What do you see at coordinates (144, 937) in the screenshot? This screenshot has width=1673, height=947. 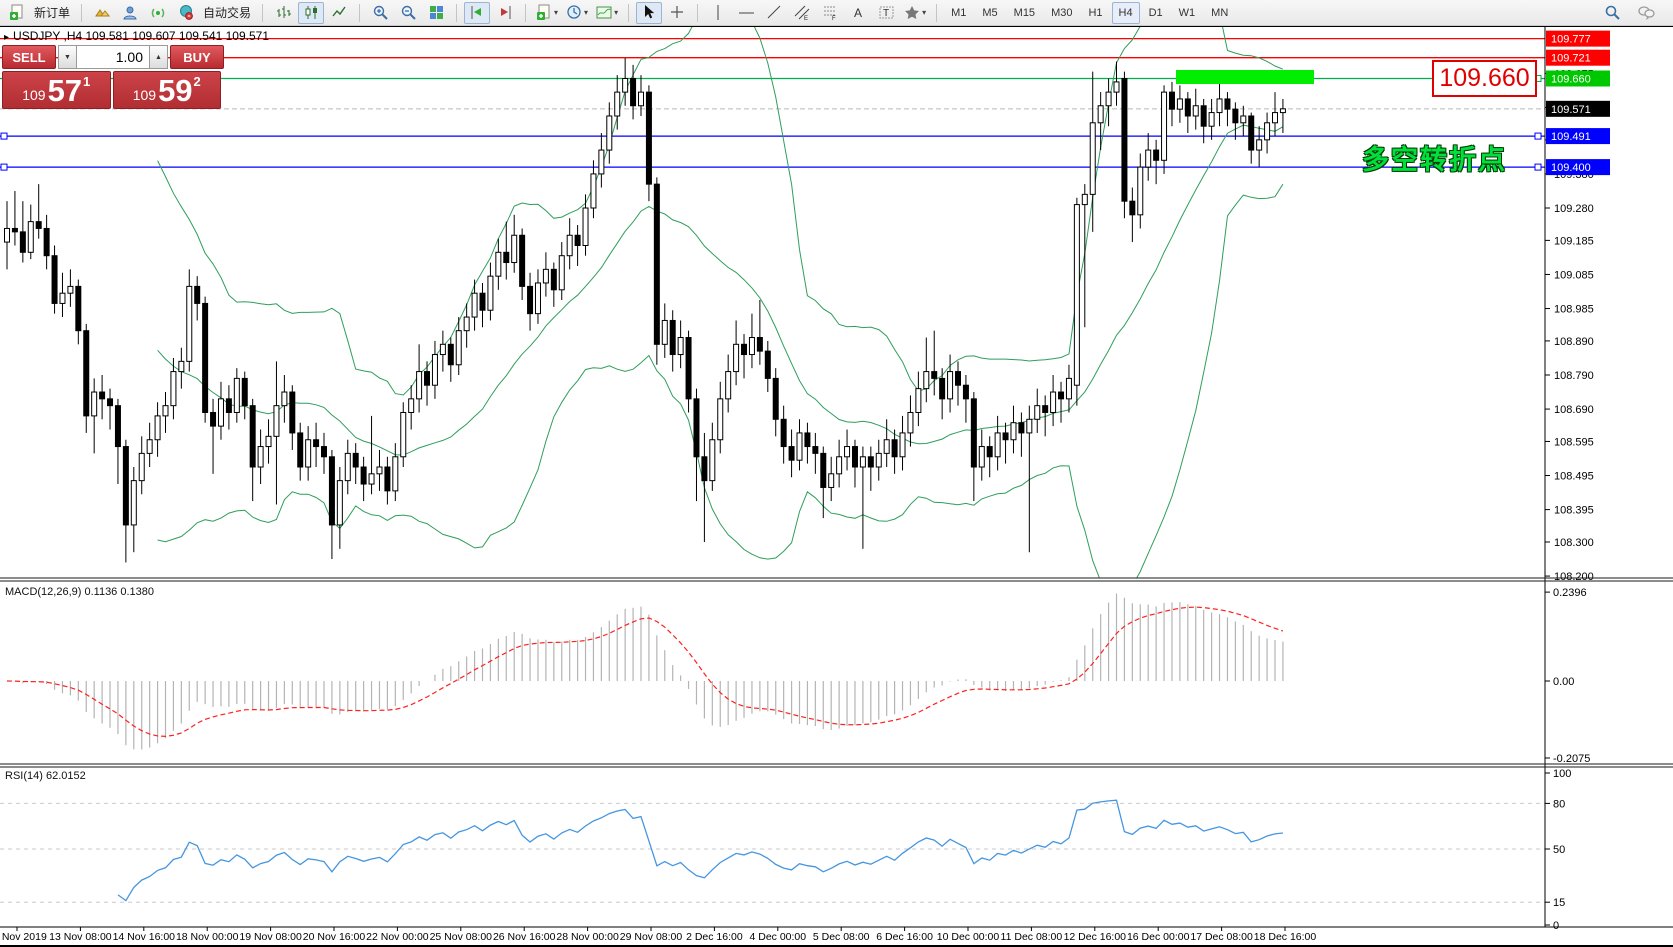 I see `svg-text: 14 Nov 16:00` at bounding box center [144, 937].